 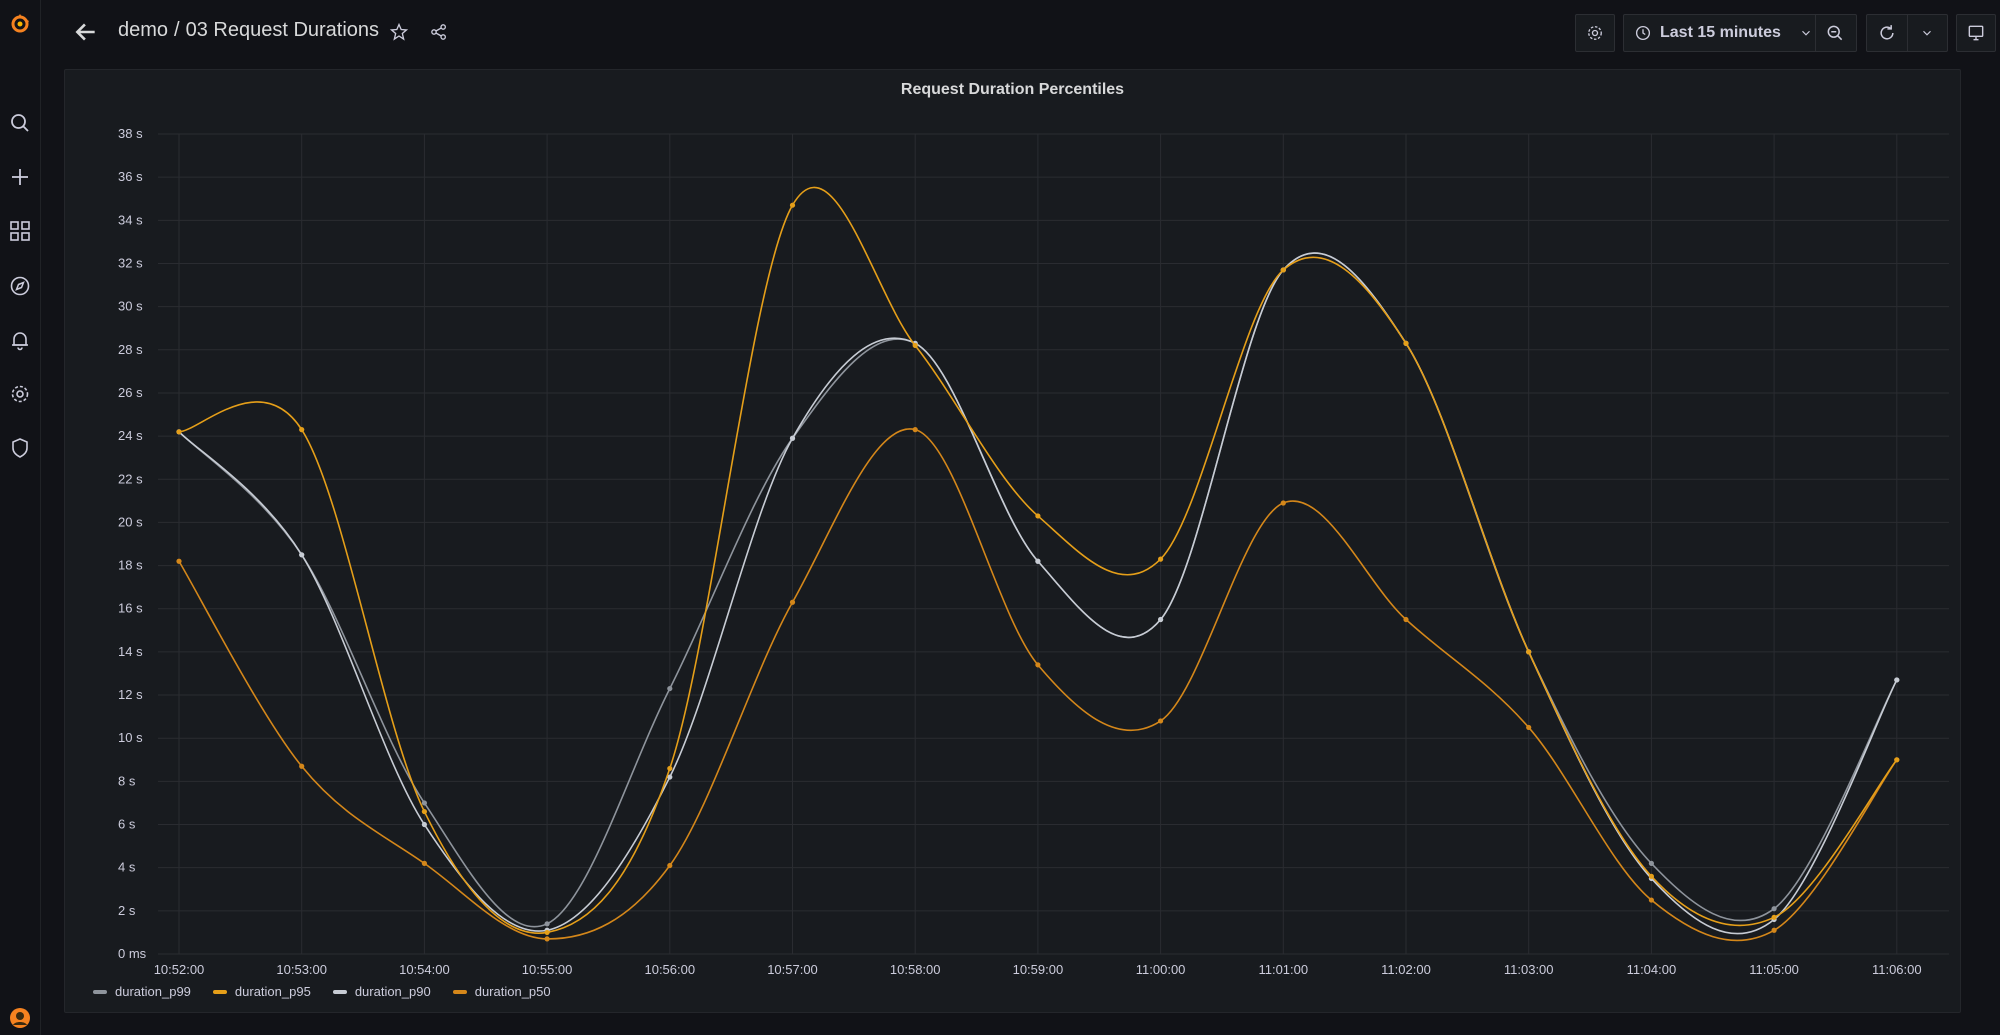 I want to click on grafana-logo-icon, so click(x=20, y=24).